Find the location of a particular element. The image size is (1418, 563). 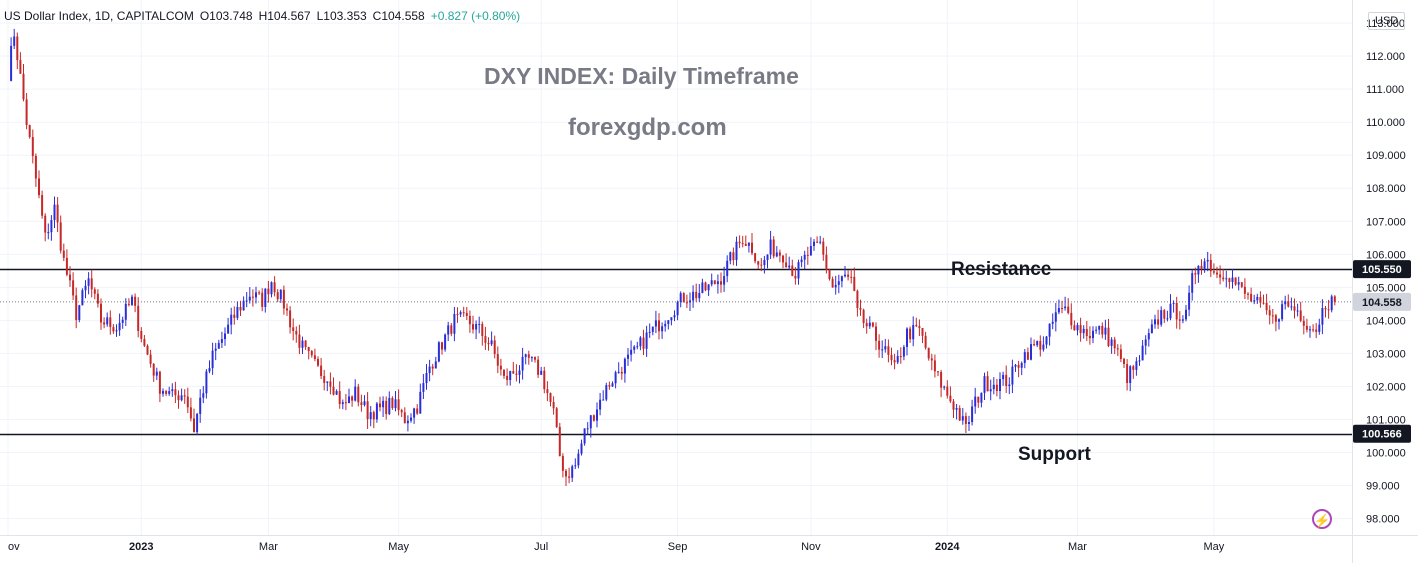

time-tick-label: 2024 is located at coordinates (947, 547).